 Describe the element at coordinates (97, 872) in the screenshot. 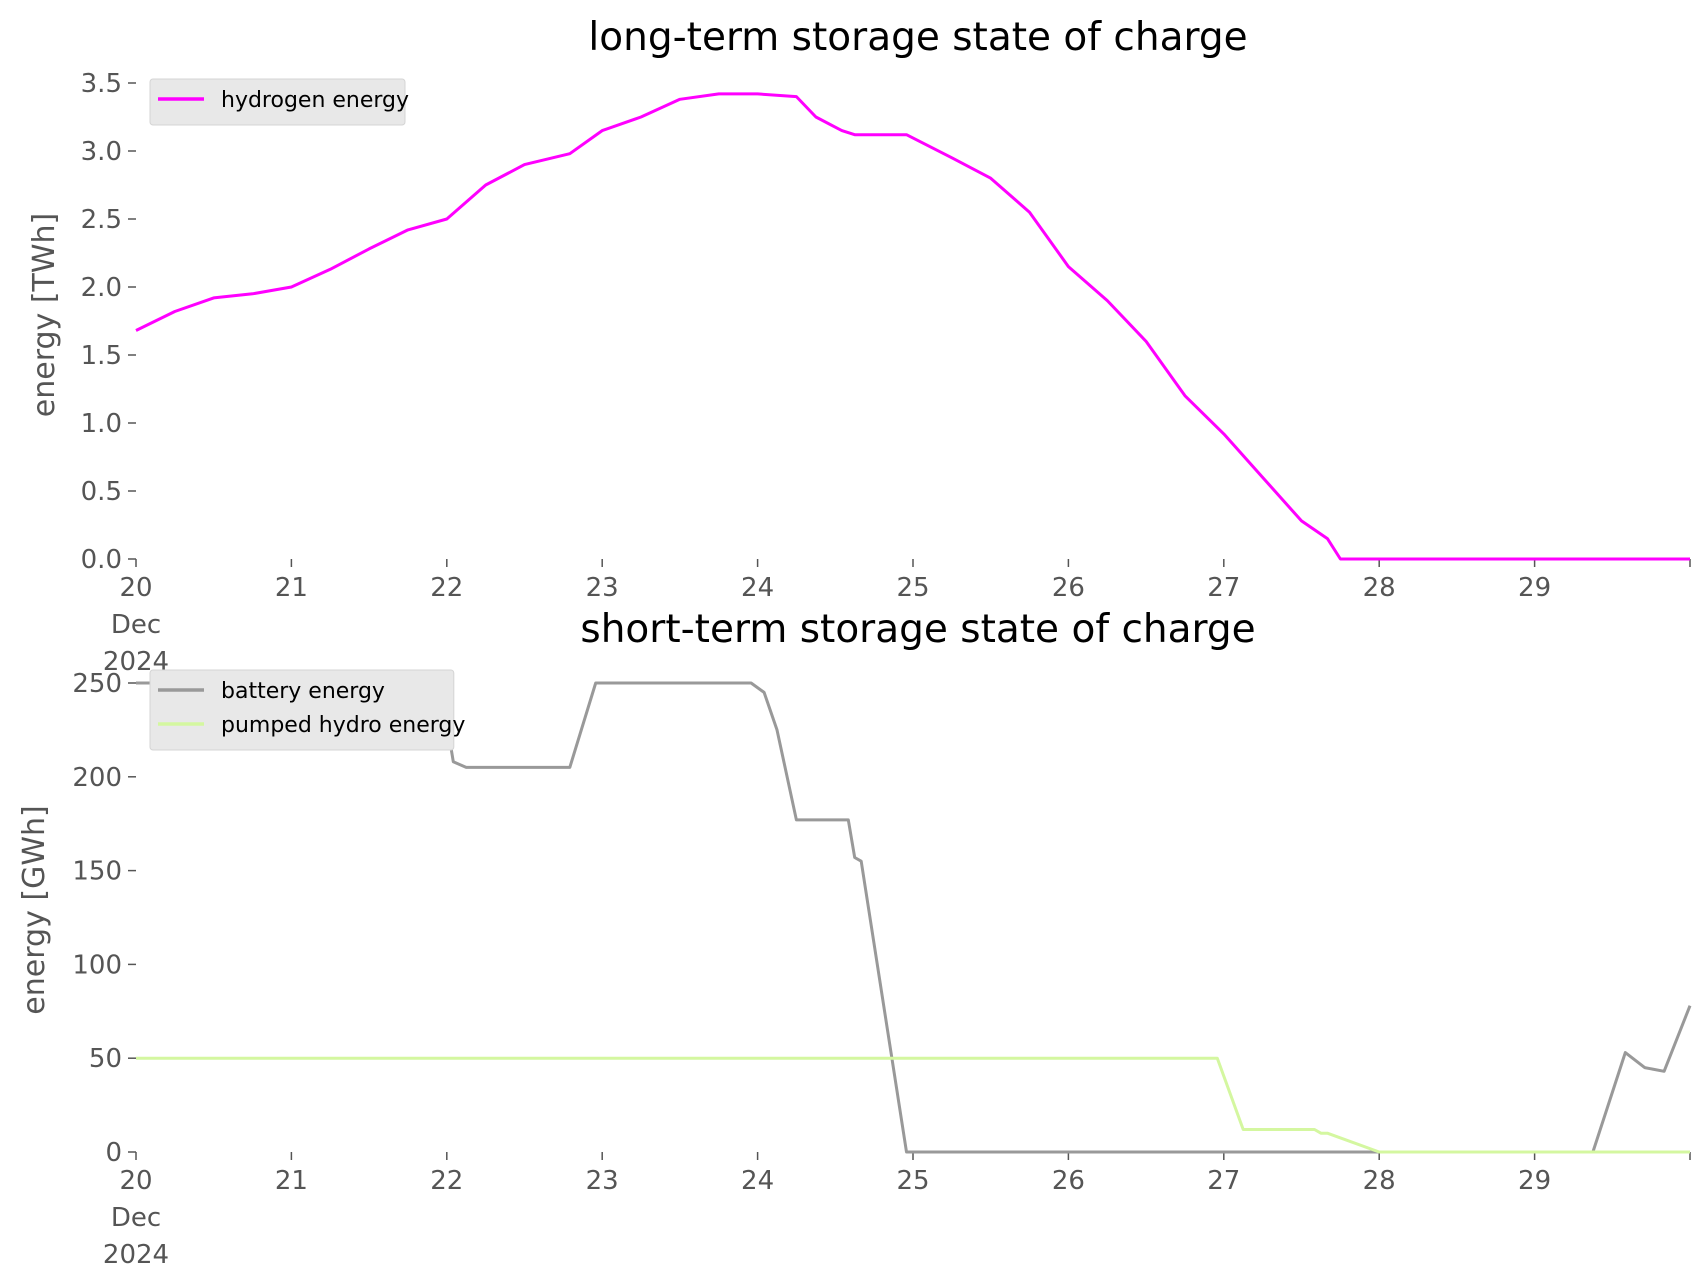

I see `y-tick-label: 150` at that location.